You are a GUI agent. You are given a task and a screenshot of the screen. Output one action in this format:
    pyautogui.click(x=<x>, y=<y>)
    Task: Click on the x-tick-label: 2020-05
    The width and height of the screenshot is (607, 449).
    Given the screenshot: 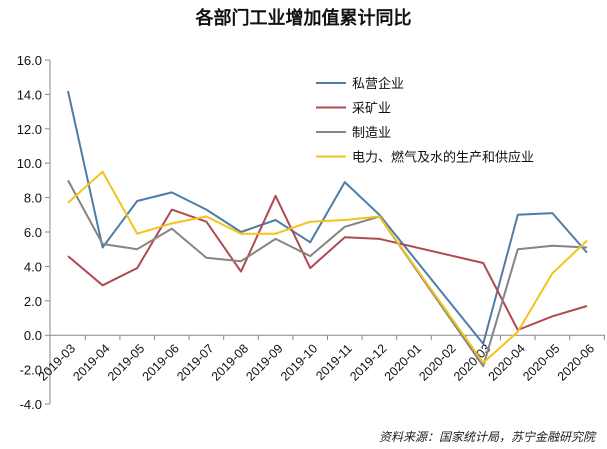 What is the action you would take?
    pyautogui.click(x=541, y=362)
    